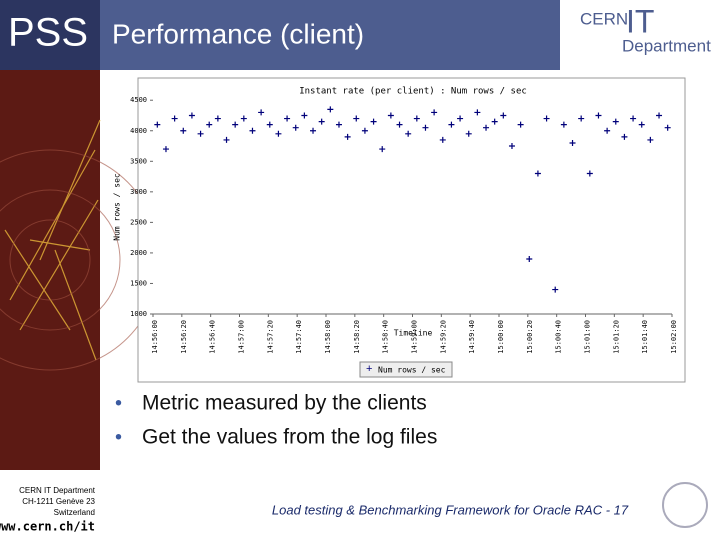 The width and height of the screenshot is (720, 540). Describe the element at coordinates (213, 337) in the screenshot. I see `x-tick-label: 14:56:40` at that location.